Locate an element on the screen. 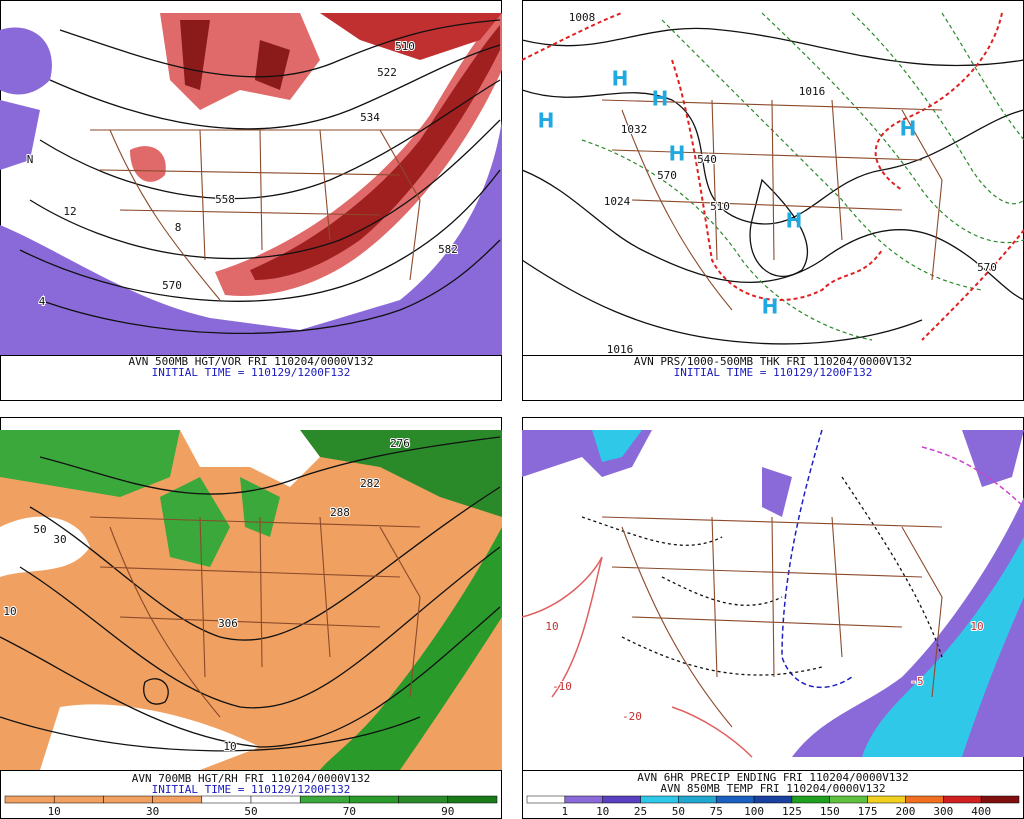 The image size is (1024, 819). colorbar-label: 90 is located at coordinates (447, 811).